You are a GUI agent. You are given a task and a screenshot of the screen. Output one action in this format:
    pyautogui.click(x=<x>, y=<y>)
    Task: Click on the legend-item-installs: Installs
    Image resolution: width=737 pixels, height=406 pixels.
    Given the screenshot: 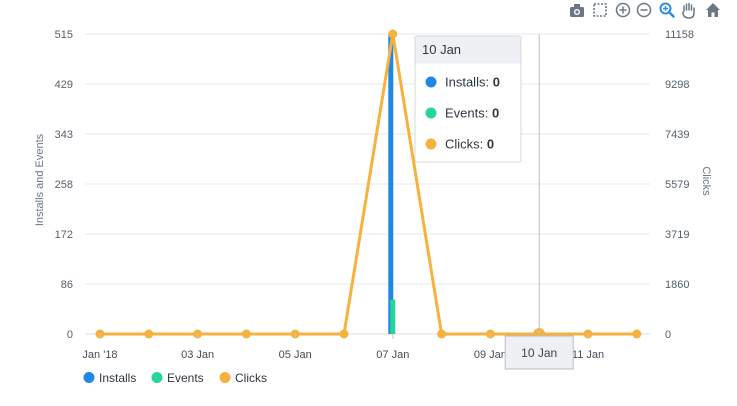 What is the action you would take?
    pyautogui.click(x=110, y=378)
    